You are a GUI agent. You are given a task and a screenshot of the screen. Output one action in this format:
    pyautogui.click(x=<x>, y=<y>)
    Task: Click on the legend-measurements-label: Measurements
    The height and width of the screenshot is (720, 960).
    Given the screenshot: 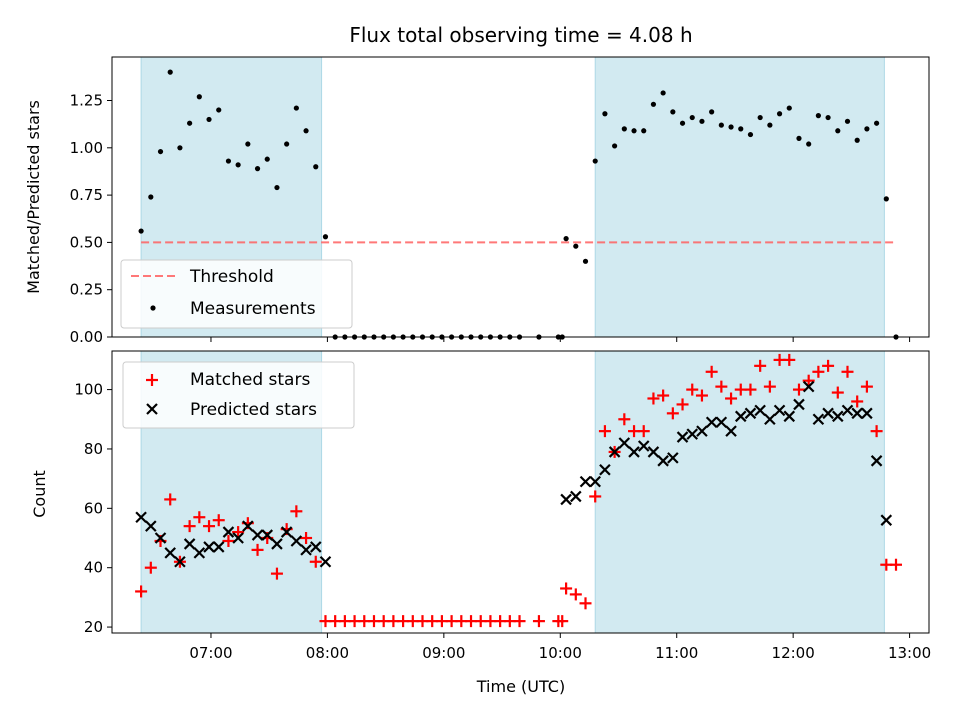 What is the action you would take?
    pyautogui.click(x=253, y=309)
    